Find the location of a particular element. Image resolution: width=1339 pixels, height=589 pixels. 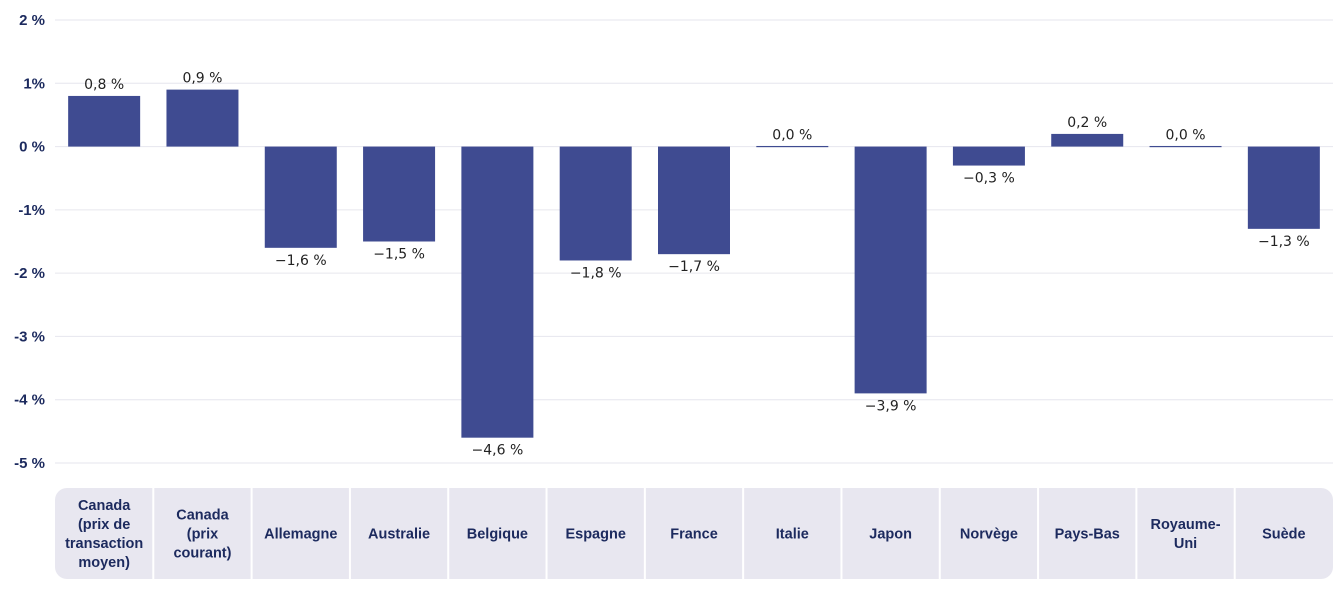

y-tick-label: -3 % is located at coordinates (29, 336).